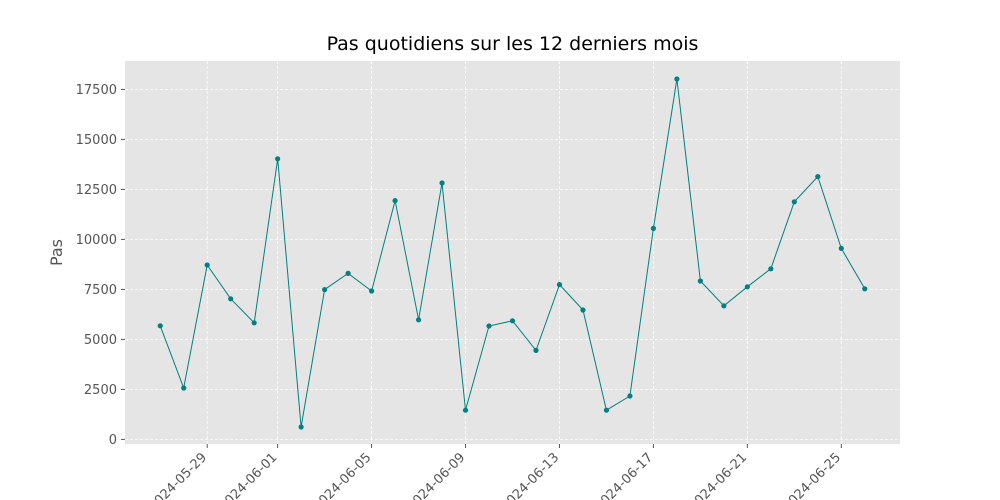 Image resolution: width=1000 pixels, height=500 pixels. I want to click on y-tick-label: 2500, so click(100, 390).